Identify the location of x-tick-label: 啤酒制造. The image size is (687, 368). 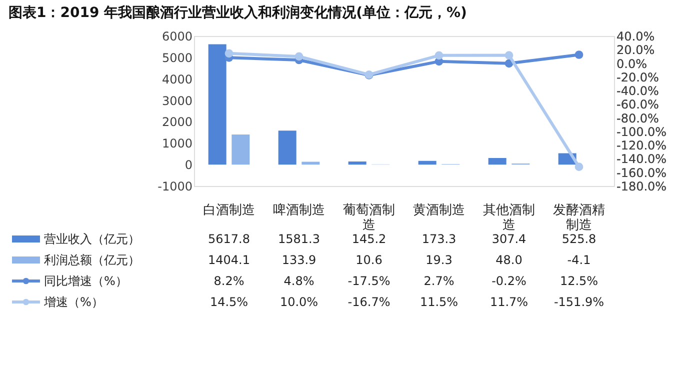
(299, 210).